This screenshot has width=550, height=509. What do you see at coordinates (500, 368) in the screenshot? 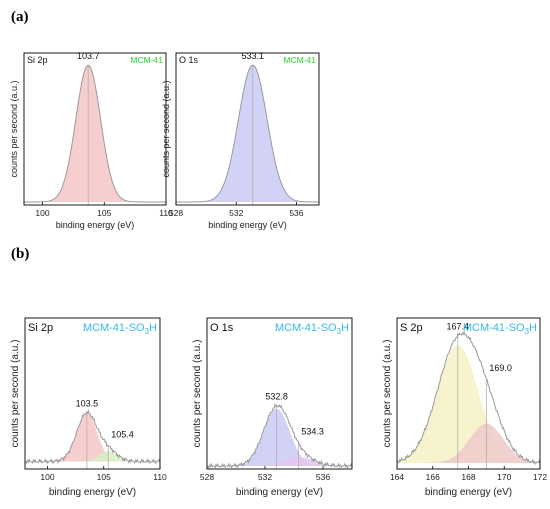
I see `peak-label-b3-1: 169.0` at bounding box center [500, 368].